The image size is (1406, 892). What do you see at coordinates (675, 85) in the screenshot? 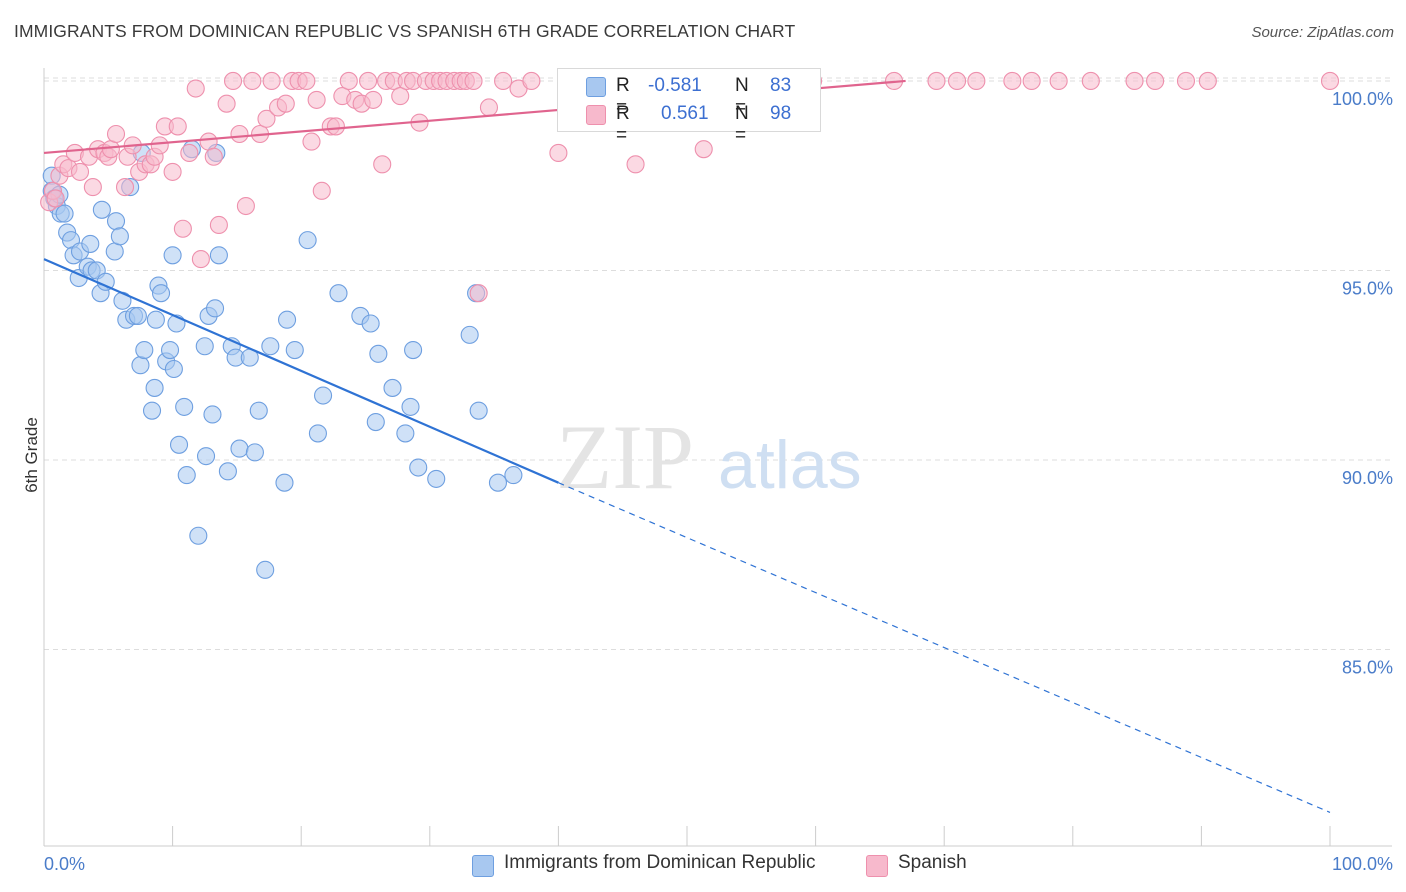
I see `legend-r-value: -0.581` at bounding box center [675, 85].